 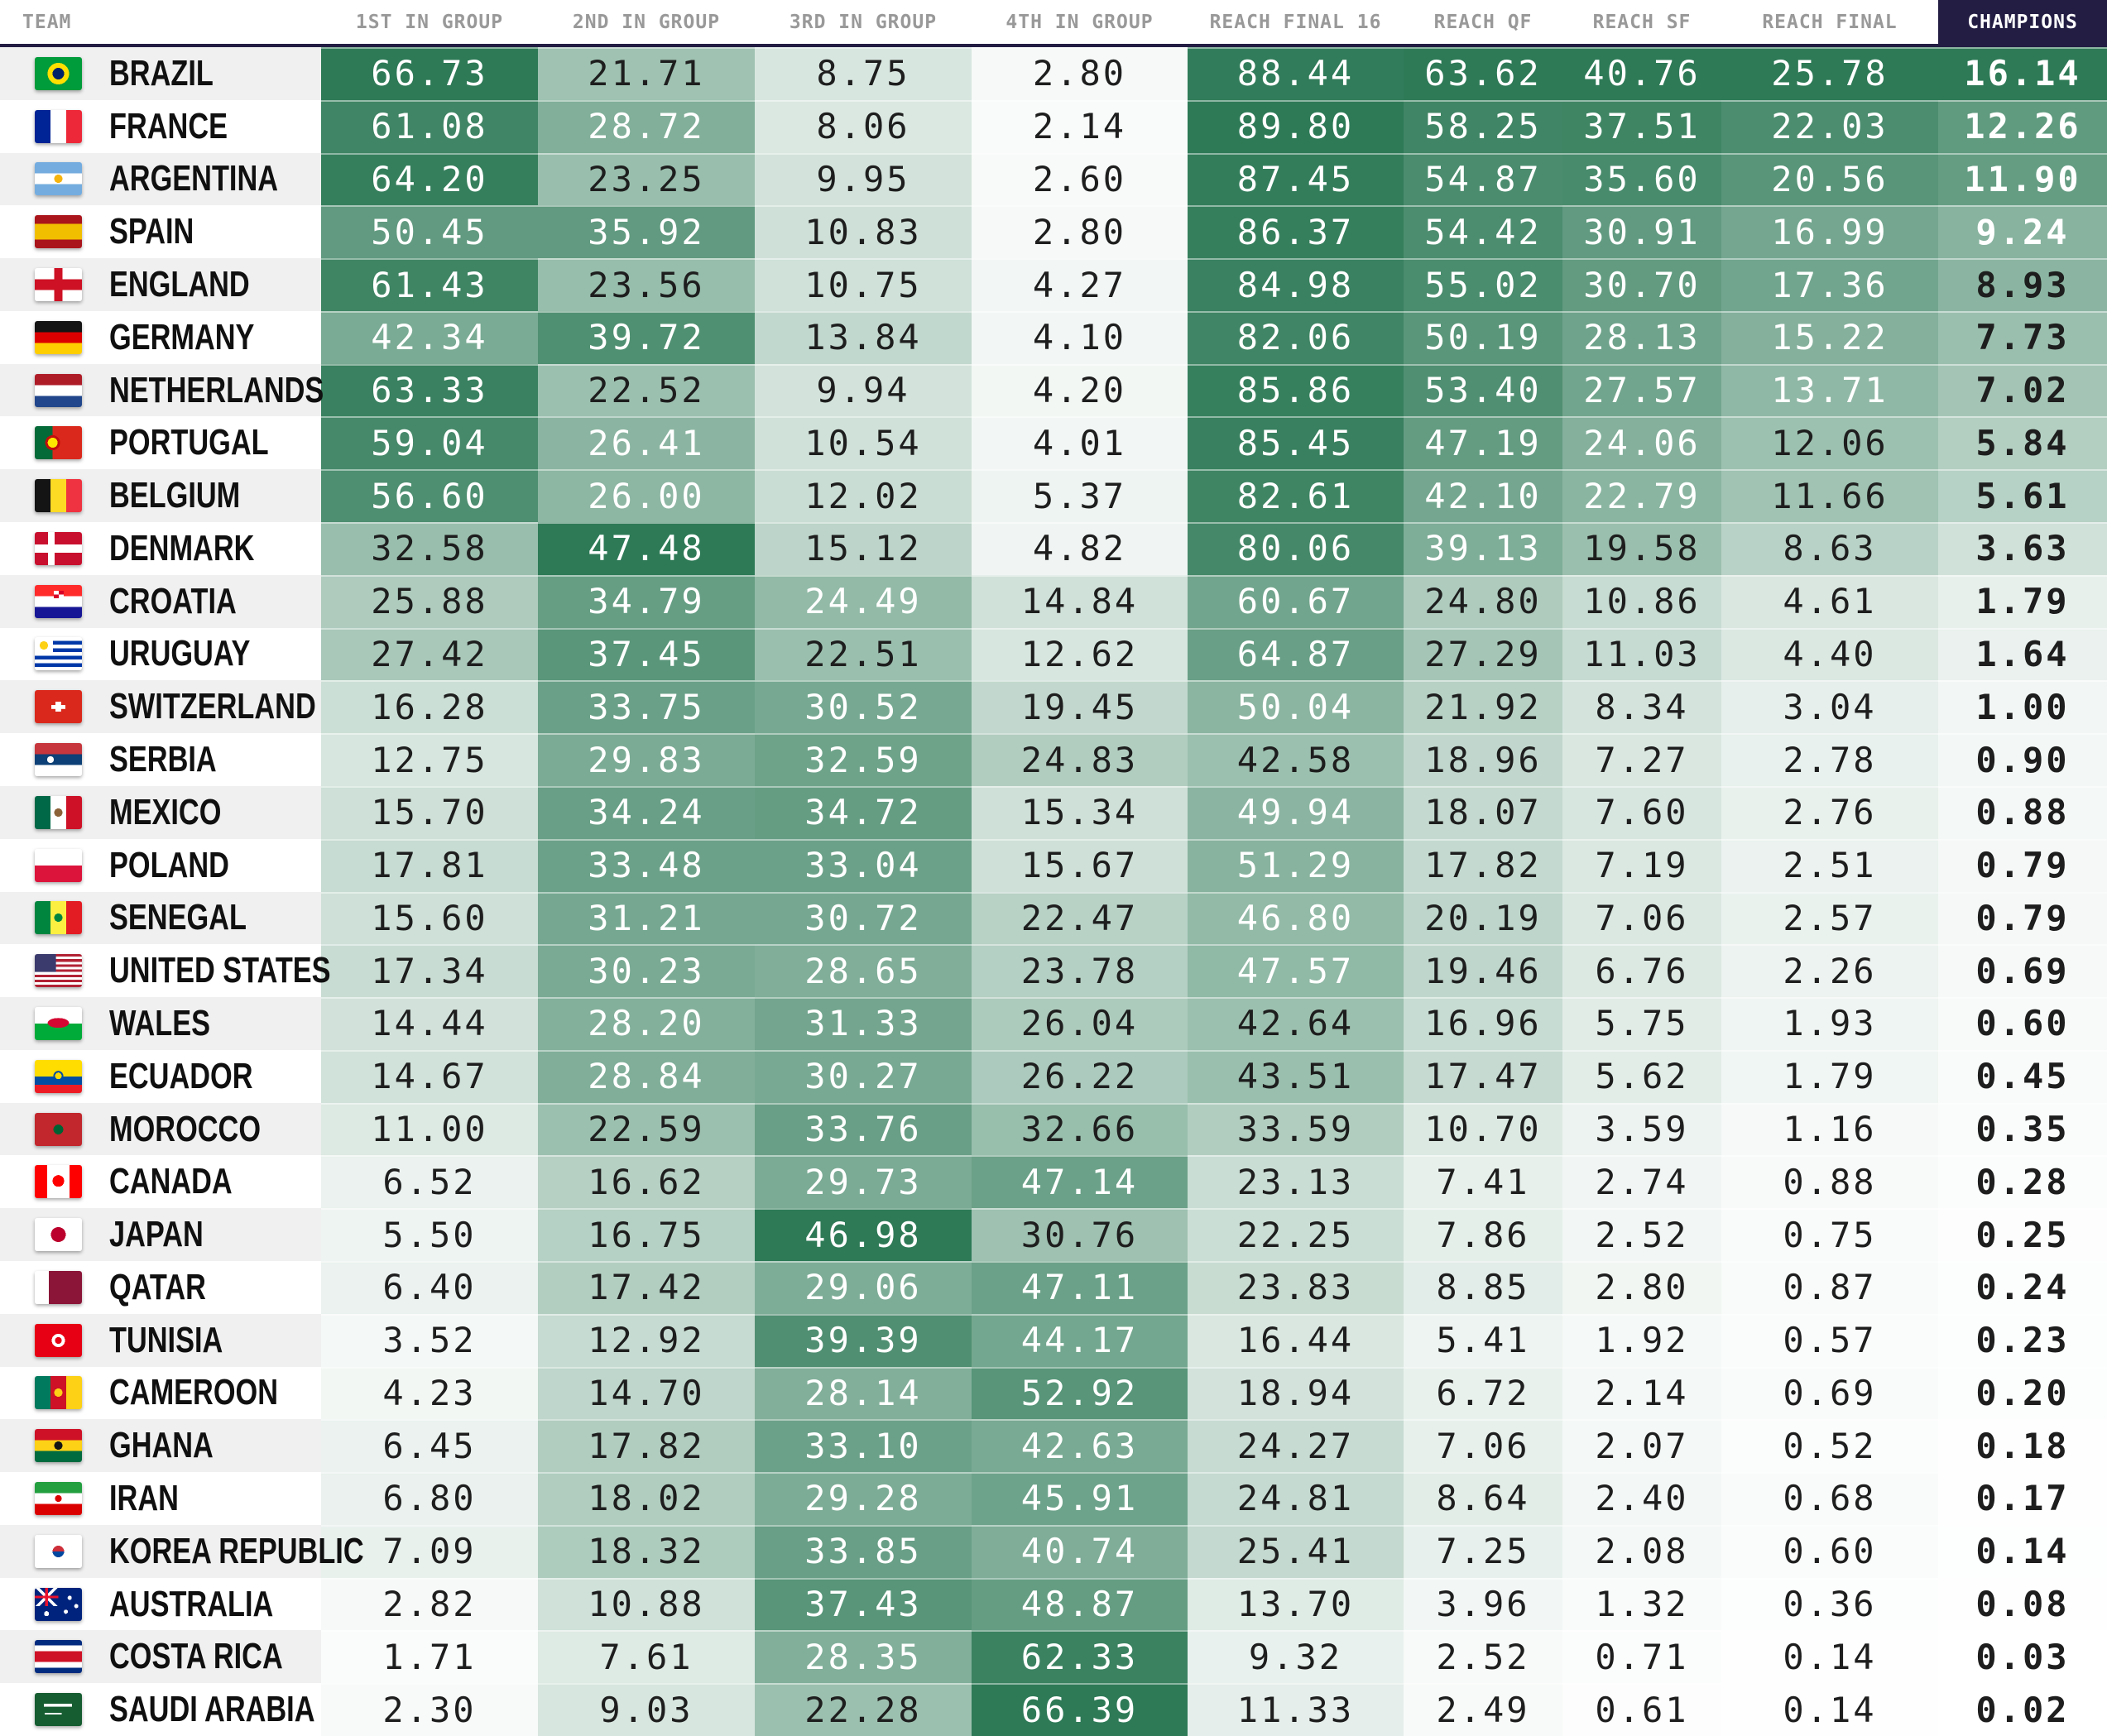 I want to click on cell-reach-final: 0.87, so click(x=1830, y=1287).